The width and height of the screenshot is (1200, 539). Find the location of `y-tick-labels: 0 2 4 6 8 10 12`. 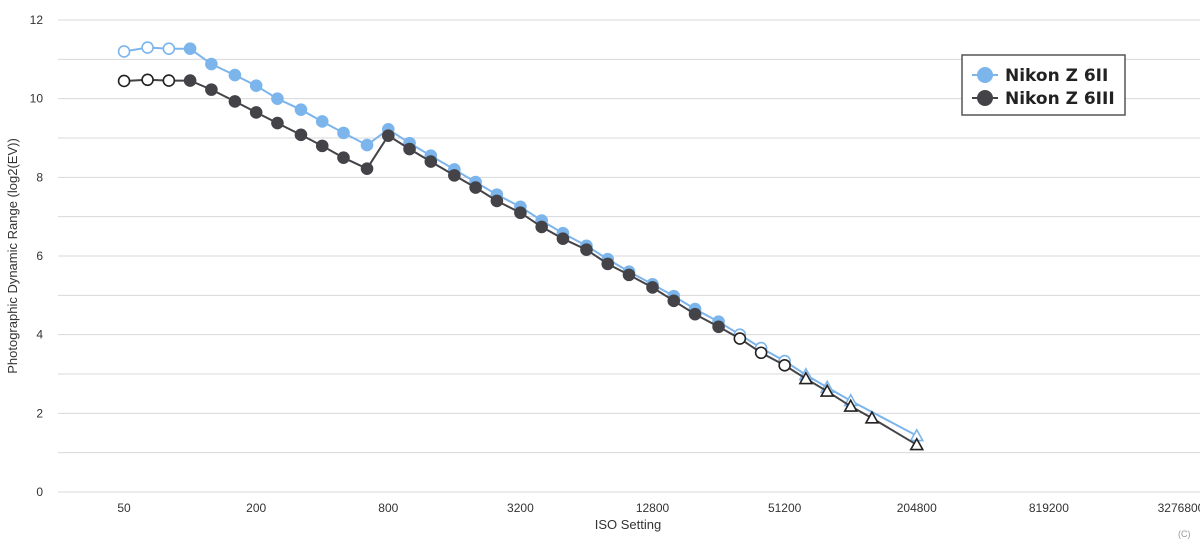

y-tick-labels: 0 2 4 6 8 10 12 is located at coordinates (37, 256).